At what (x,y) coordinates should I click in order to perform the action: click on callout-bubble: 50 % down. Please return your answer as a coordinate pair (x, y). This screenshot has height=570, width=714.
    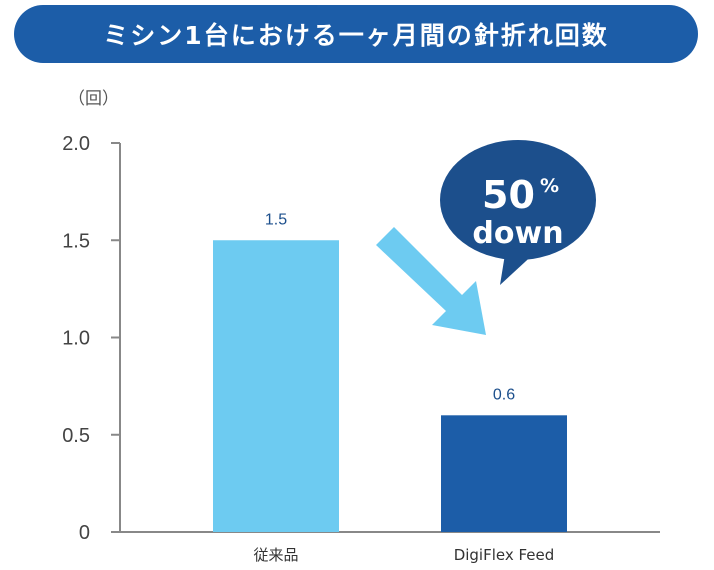
    Looking at the image, I should click on (518, 212).